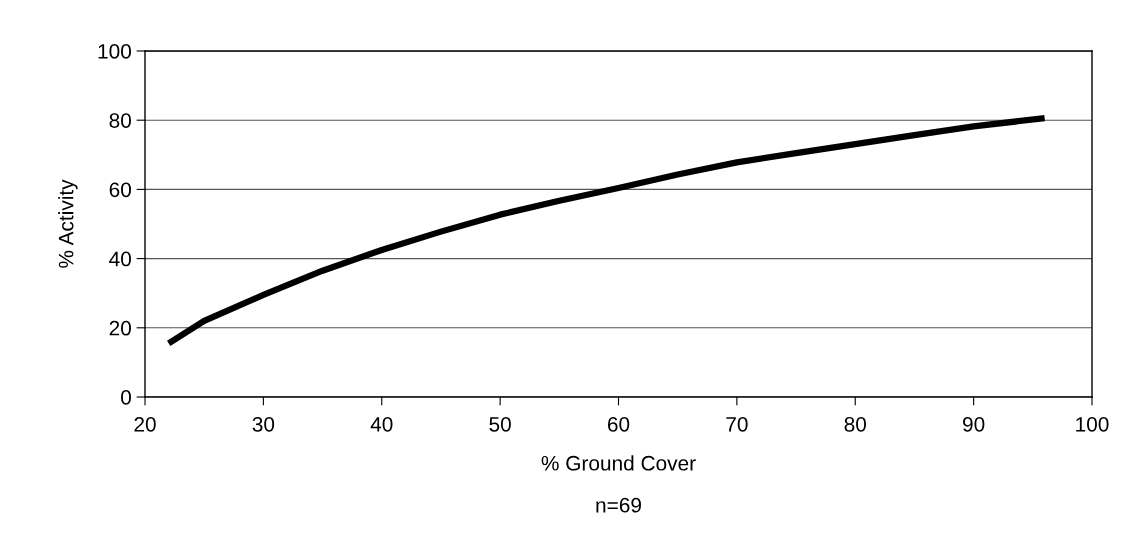 The width and height of the screenshot is (1135, 558). I want to click on x-tick-label: 40, so click(381, 424).